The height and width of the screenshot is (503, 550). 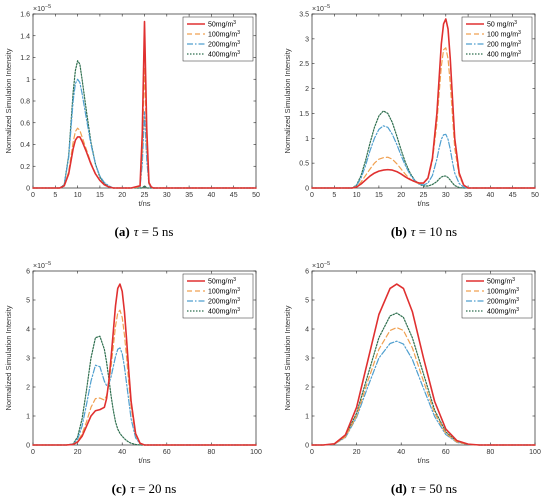 What do you see at coordinates (100, 195) in the screenshot?
I see `x-tick-label: 15` at bounding box center [100, 195].